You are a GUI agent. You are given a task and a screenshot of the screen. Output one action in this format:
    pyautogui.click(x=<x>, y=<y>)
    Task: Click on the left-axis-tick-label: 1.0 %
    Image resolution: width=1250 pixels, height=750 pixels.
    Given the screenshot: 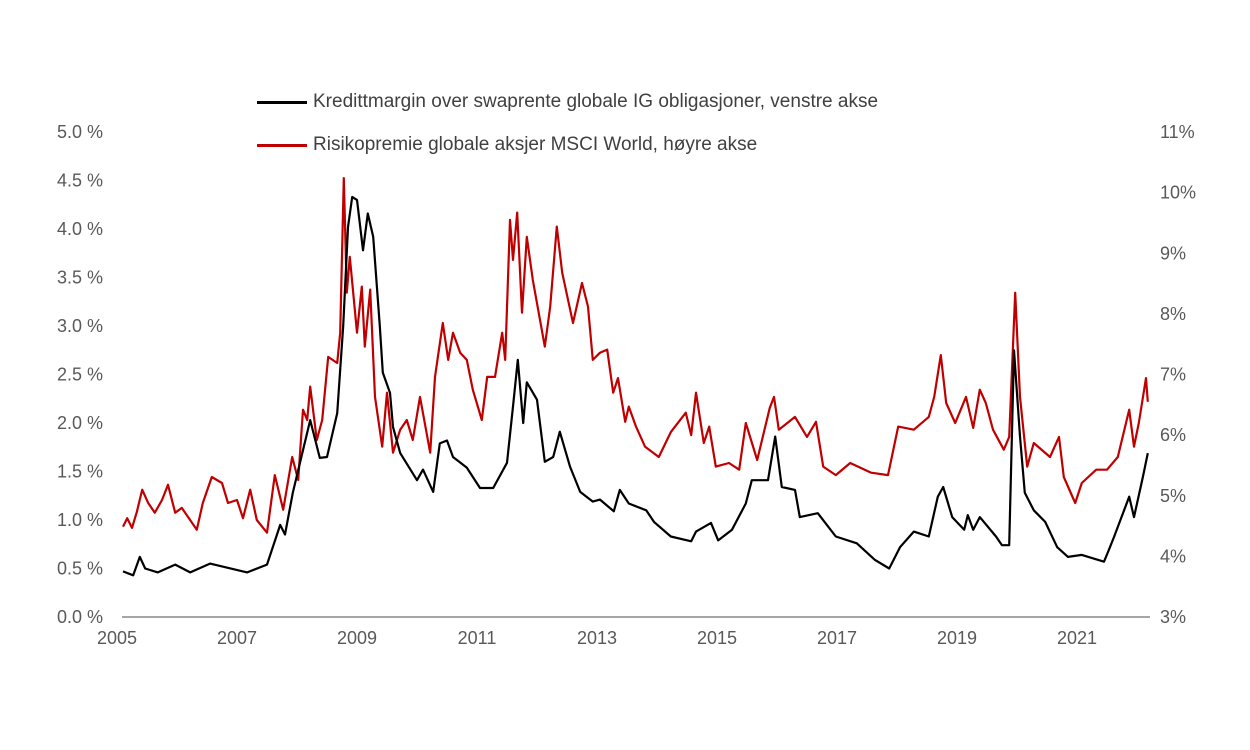 What is the action you would take?
    pyautogui.click(x=80, y=520)
    